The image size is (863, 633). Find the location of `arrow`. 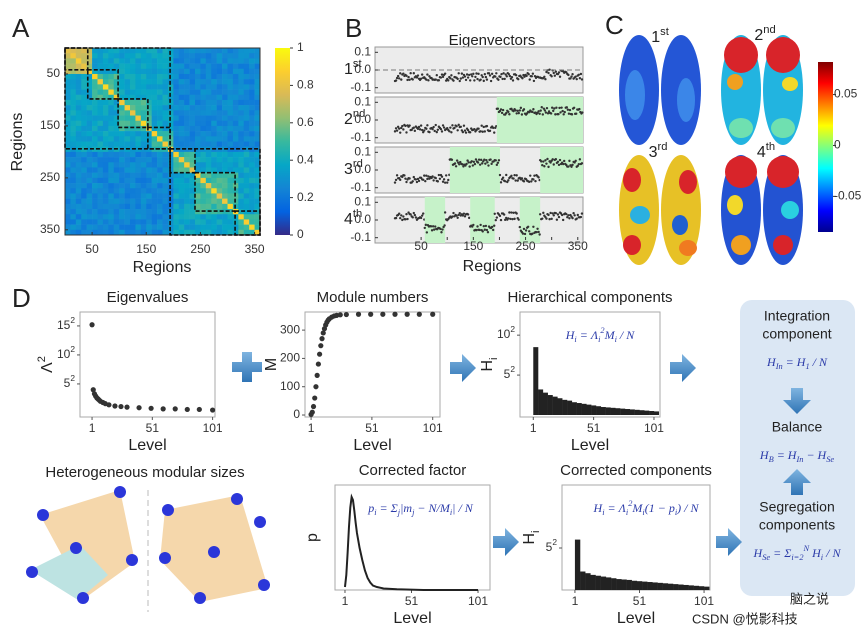

arrow is located at coordinates (797, 482).